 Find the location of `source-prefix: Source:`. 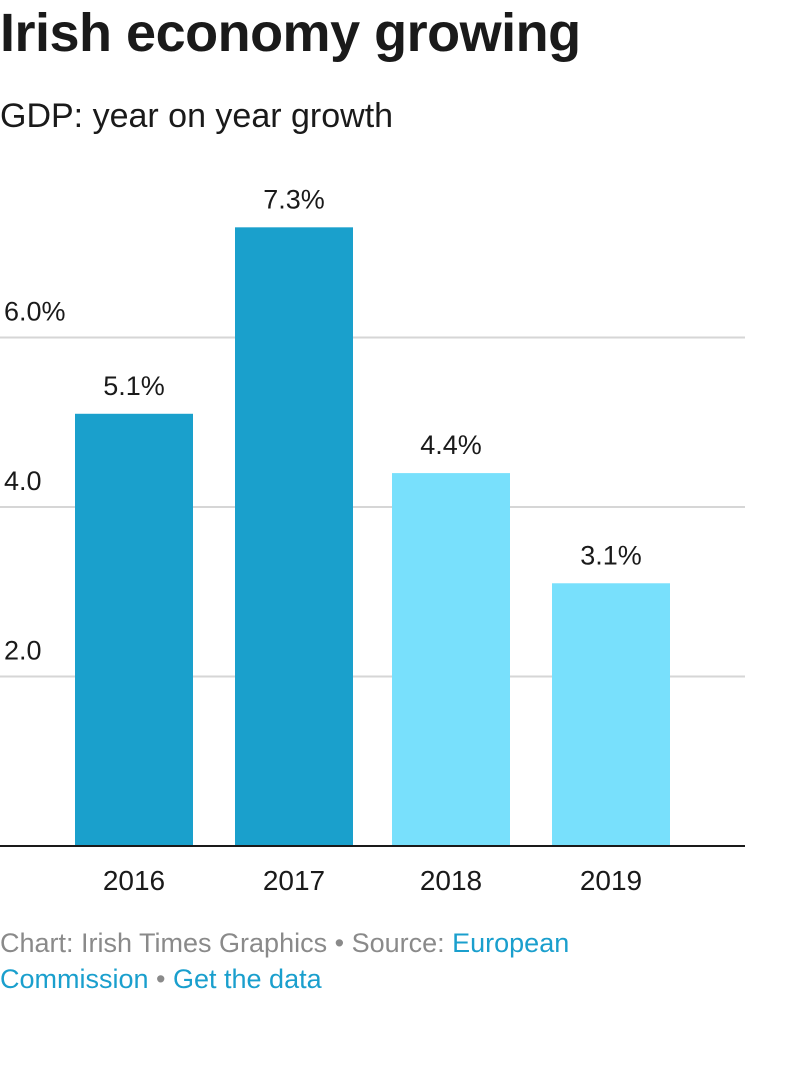

source-prefix: Source: is located at coordinates (402, 943).